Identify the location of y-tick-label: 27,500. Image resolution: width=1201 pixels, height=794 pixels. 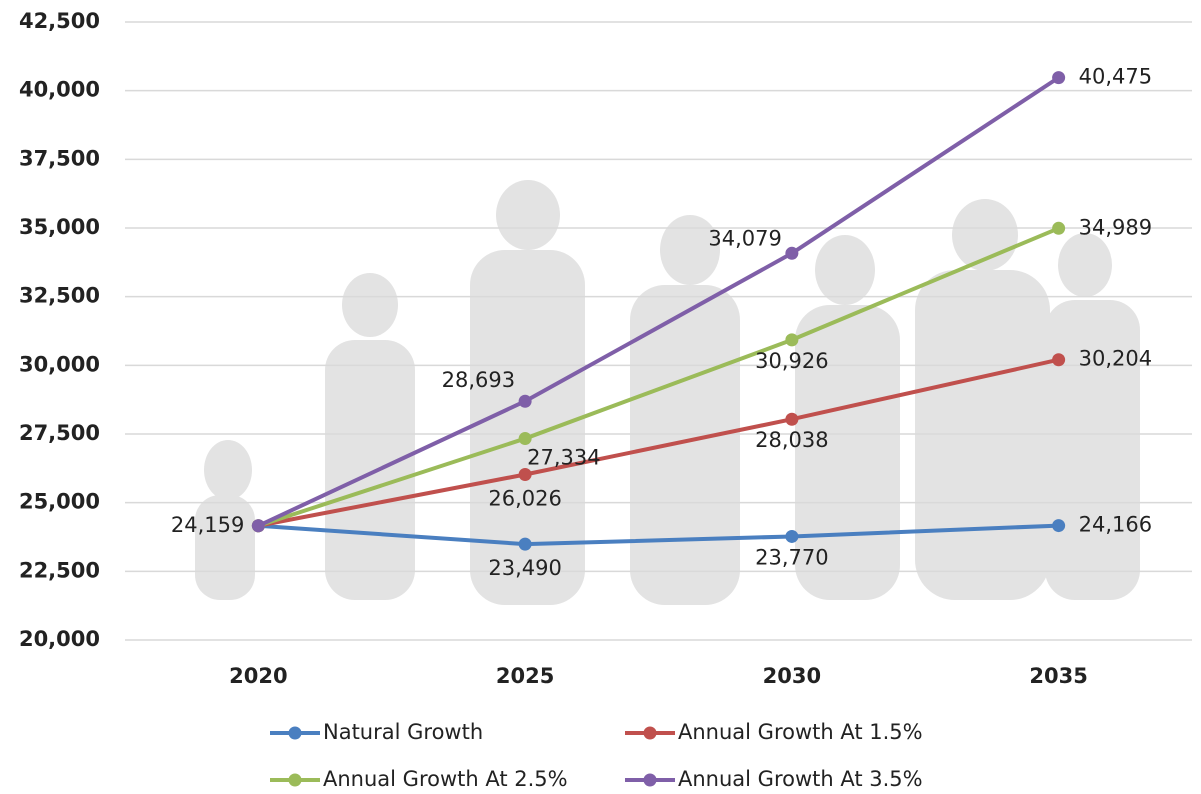
(59, 433).